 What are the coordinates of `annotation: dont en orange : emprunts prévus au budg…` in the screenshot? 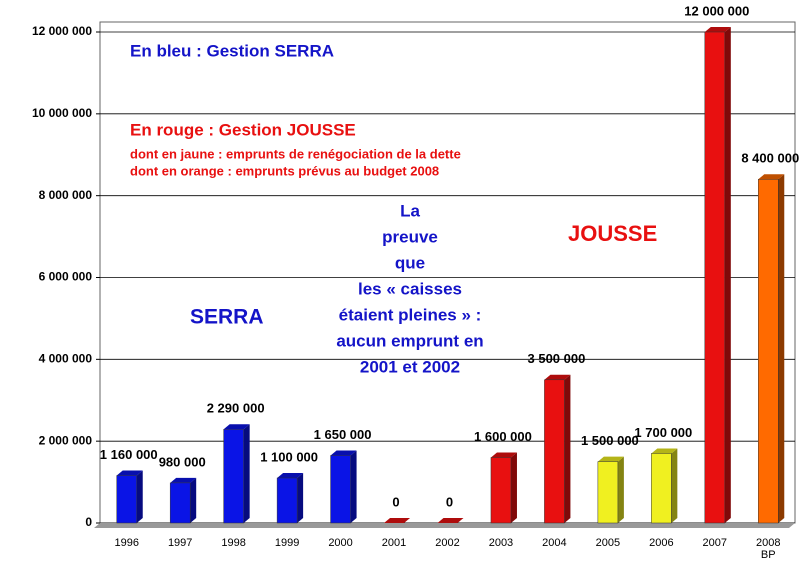 It's located at (284, 170).